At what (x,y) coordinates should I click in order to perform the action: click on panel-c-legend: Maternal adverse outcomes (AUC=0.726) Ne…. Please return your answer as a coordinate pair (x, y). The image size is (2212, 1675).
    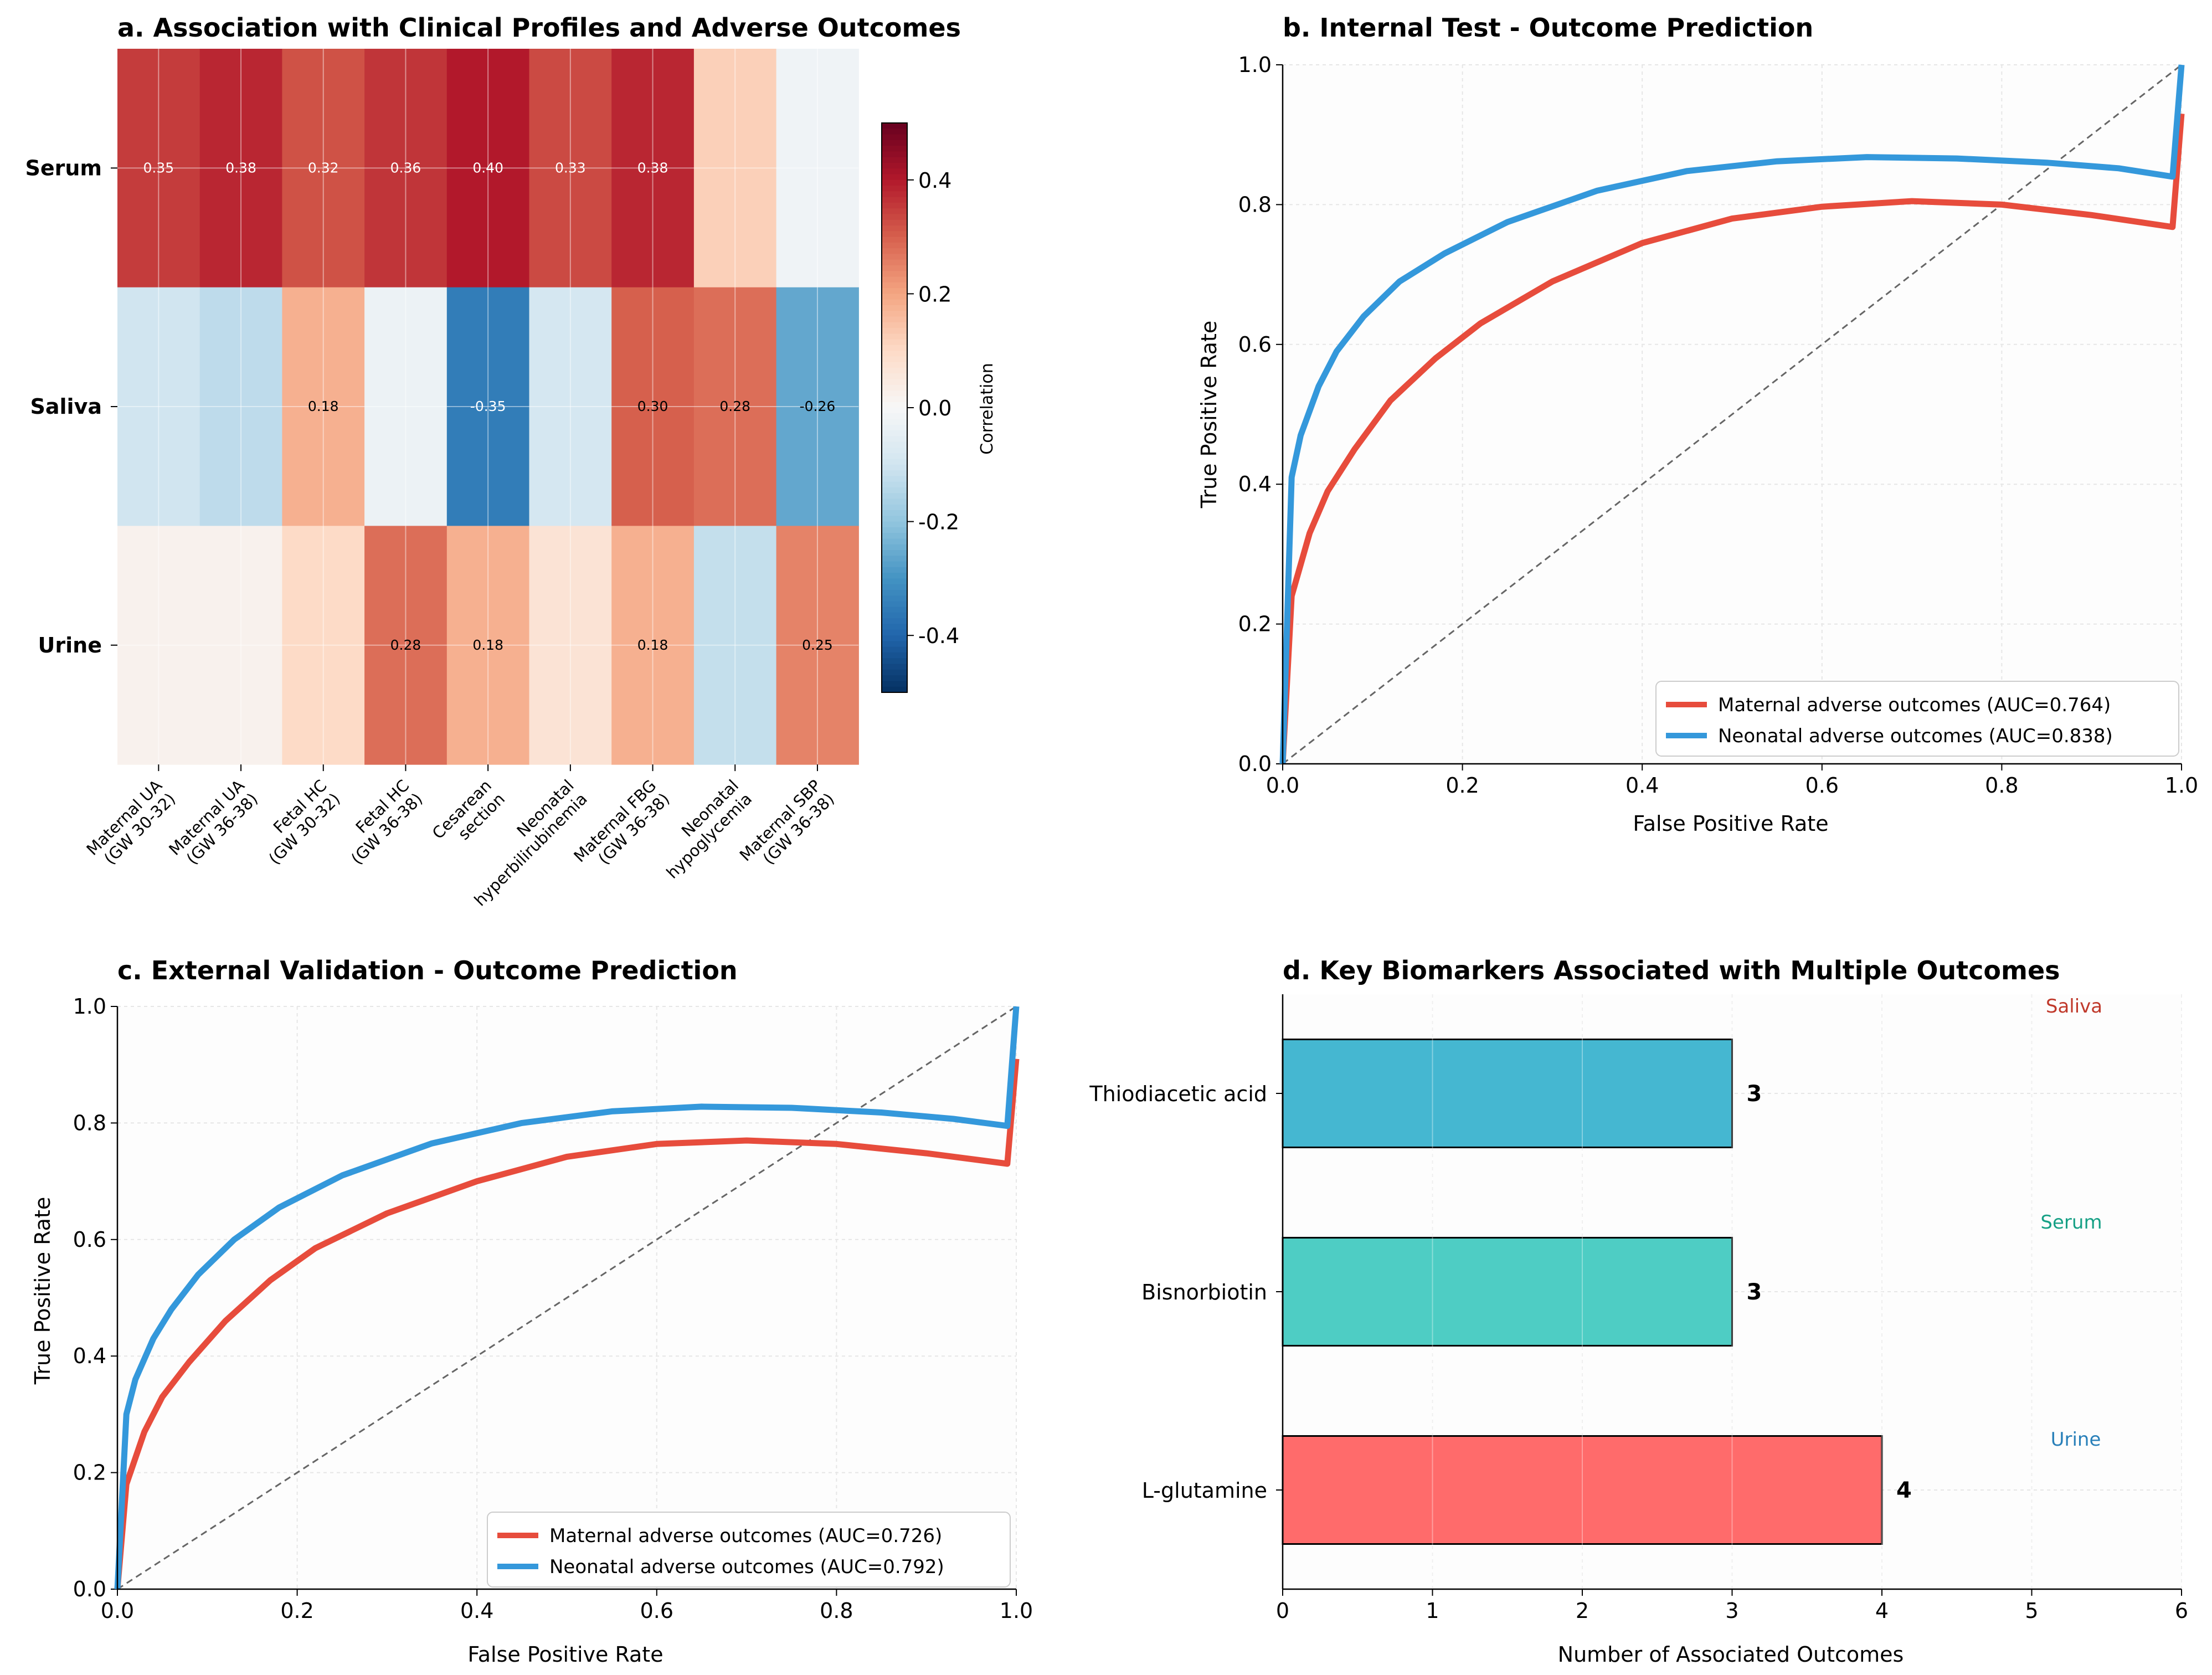
    Looking at the image, I should click on (749, 1549).